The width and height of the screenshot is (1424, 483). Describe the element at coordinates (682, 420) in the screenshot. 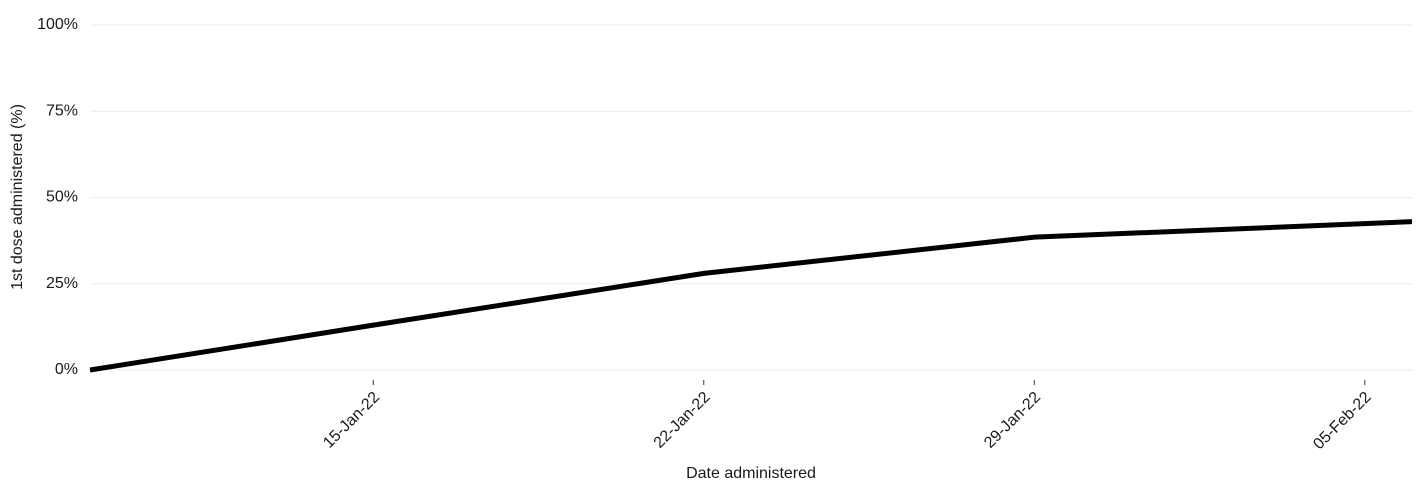

I see `x-tick-label: 22-Jan-22` at that location.